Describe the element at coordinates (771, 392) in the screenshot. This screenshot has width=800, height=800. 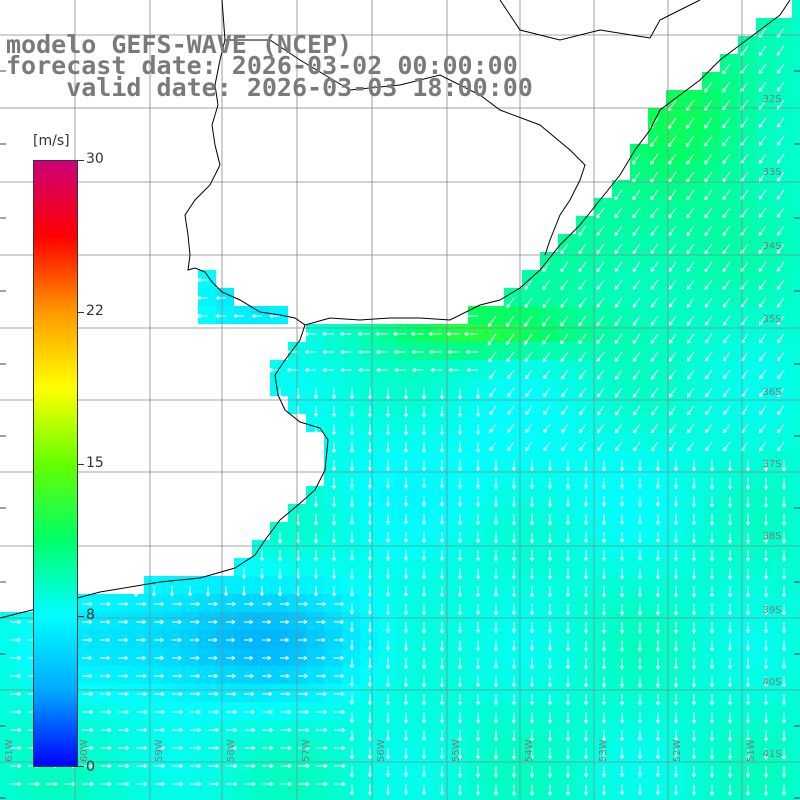
I see `latitude-label: 36S` at that location.